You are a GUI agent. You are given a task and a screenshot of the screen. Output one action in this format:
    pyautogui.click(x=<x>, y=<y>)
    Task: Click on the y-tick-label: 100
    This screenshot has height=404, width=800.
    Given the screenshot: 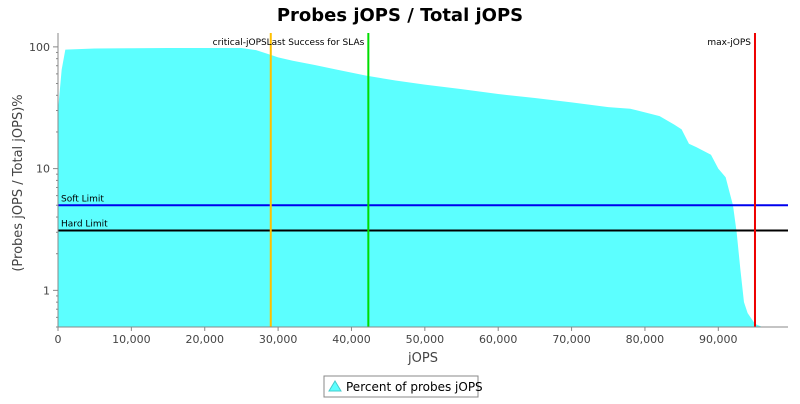 What is the action you would take?
    pyautogui.click(x=39, y=47)
    